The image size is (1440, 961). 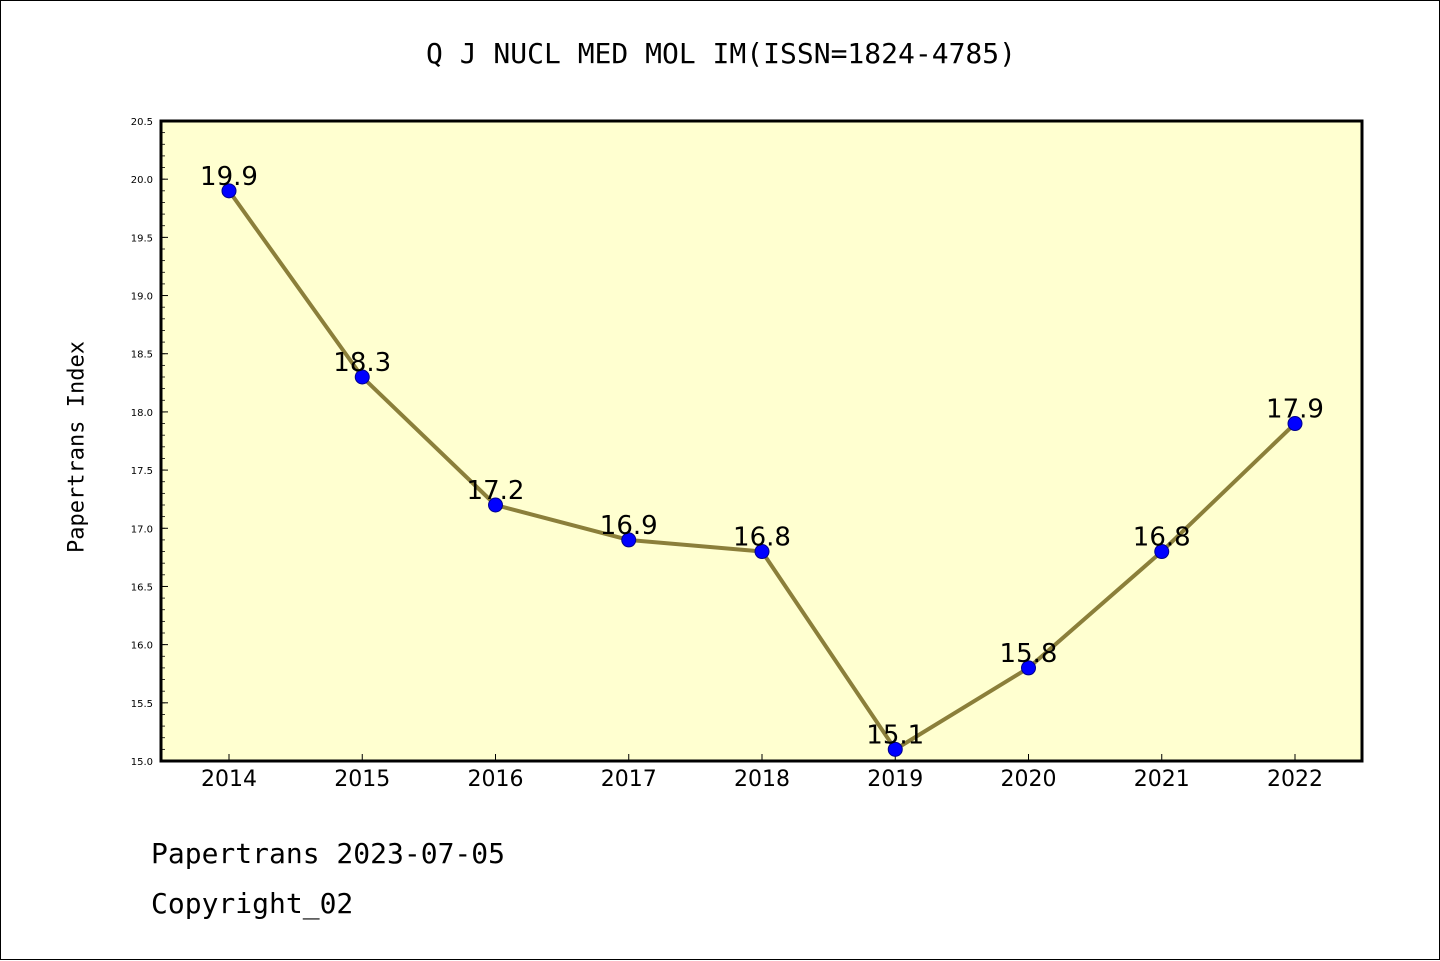 I want to click on x-tick-label: 2017, so click(x=629, y=779).